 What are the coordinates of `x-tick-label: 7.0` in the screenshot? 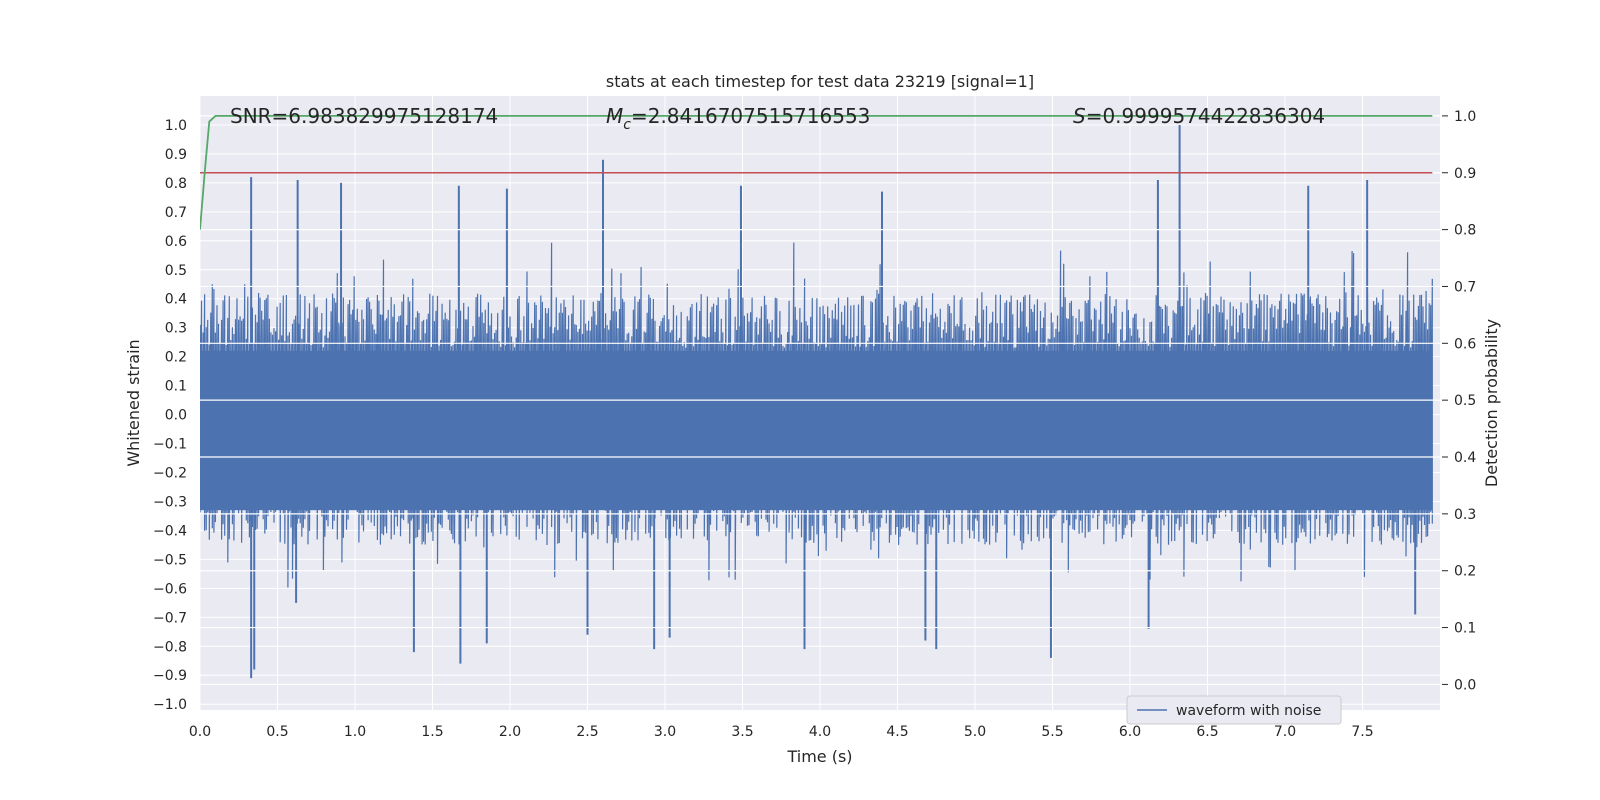 It's located at (1285, 732).